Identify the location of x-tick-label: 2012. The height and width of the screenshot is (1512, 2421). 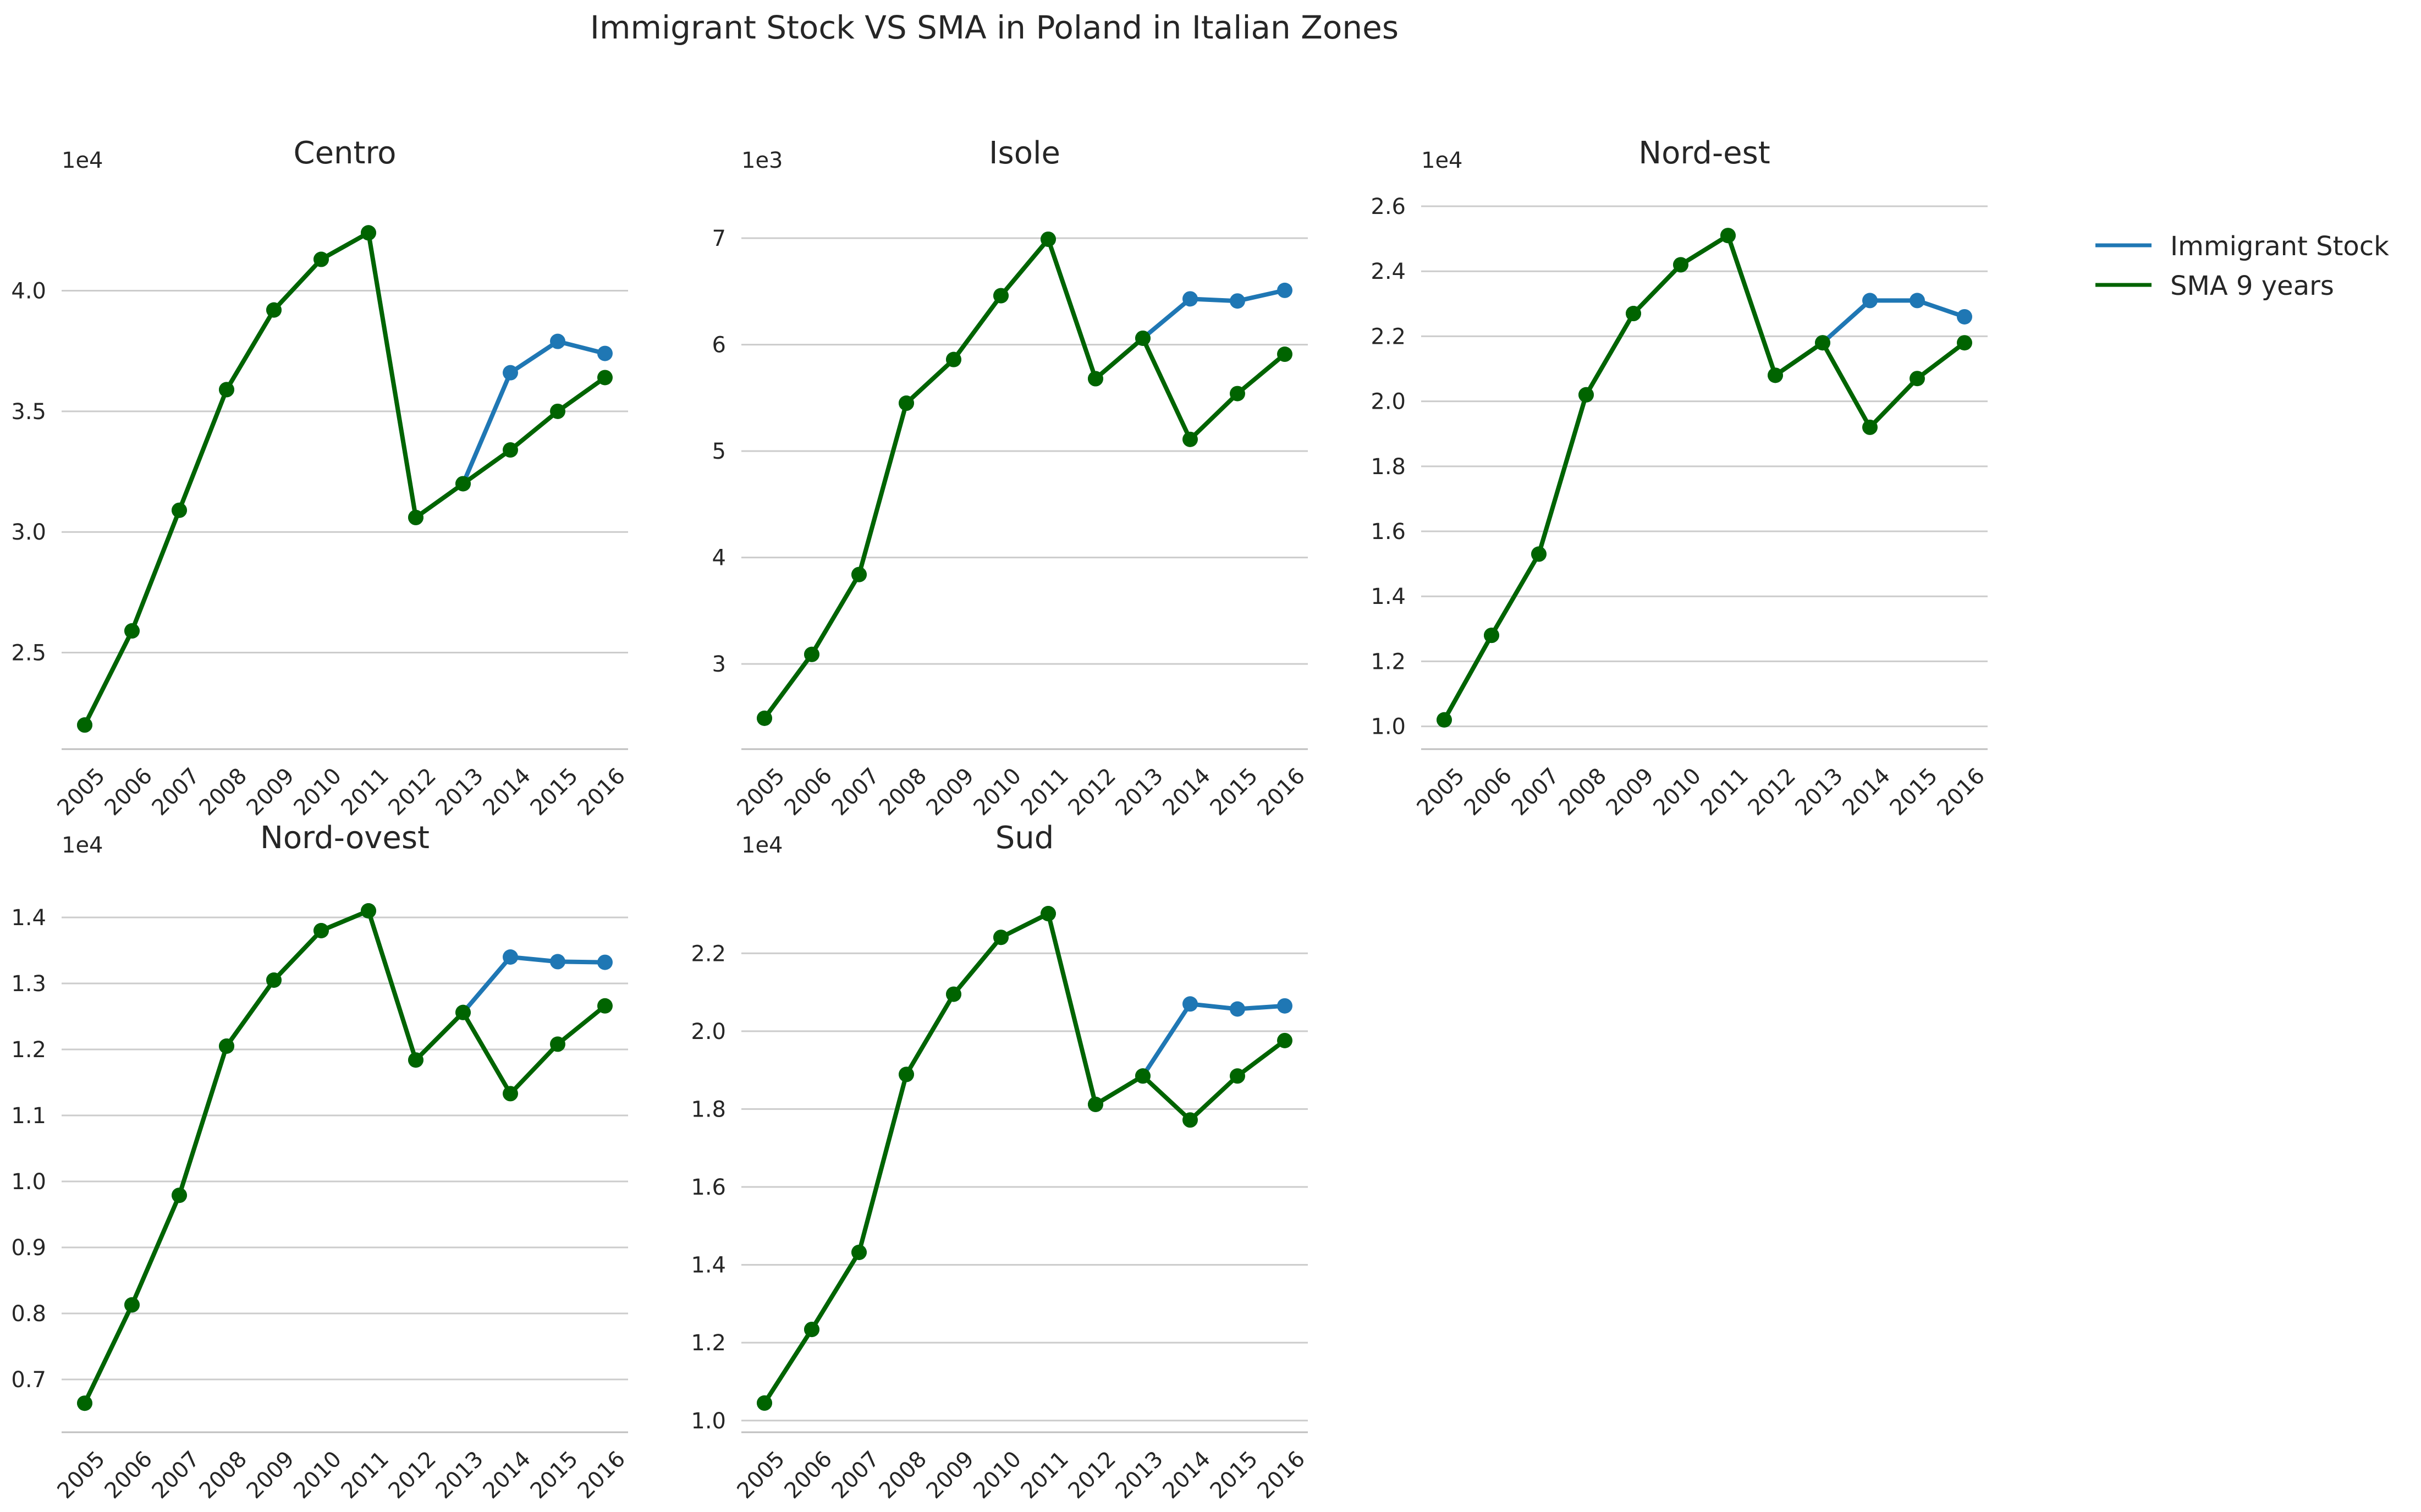
(413, 792).